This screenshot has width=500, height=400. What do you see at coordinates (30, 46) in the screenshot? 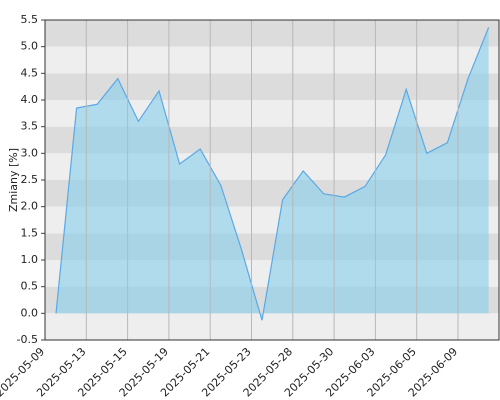
I see `y-tick-label: 5.0` at bounding box center [30, 46].